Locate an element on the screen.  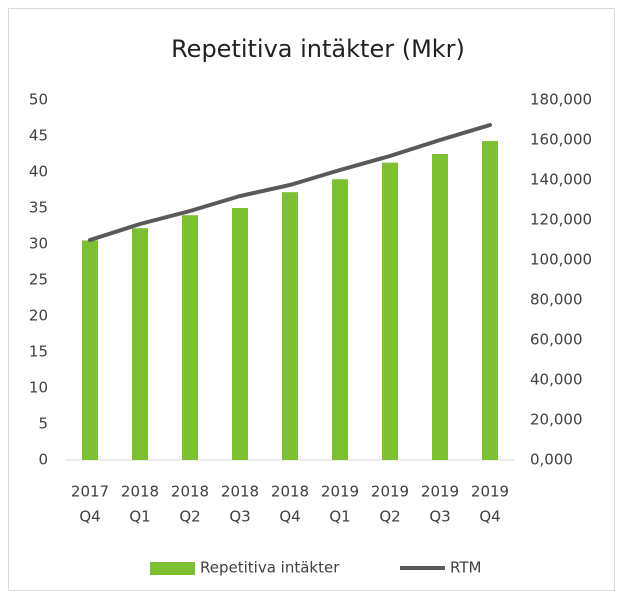
y2-tick-label: 0,000 is located at coordinates (551, 460).